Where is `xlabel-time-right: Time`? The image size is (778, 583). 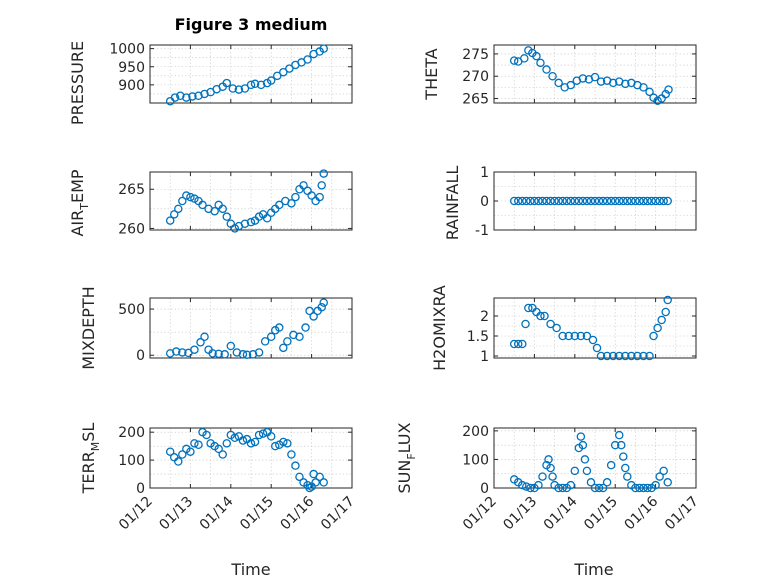
xlabel-time-right: Time is located at coordinates (593, 569).